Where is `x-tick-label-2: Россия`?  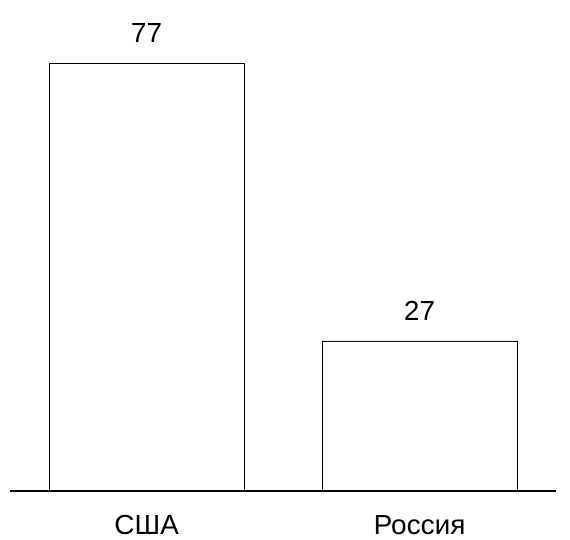
x-tick-label-2: Россия is located at coordinates (420, 524).